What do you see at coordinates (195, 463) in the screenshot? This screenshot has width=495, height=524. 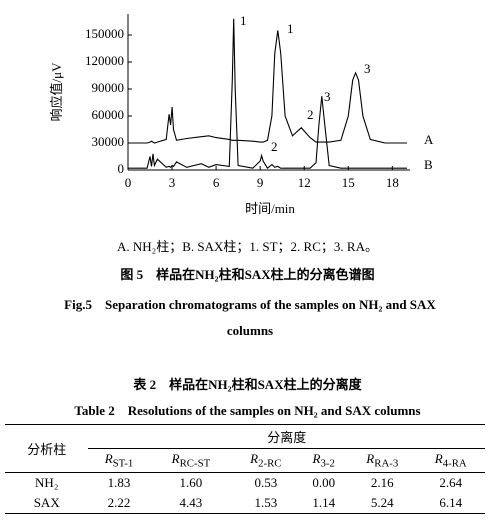 I see `subscript: RC-ST` at bounding box center [195, 463].